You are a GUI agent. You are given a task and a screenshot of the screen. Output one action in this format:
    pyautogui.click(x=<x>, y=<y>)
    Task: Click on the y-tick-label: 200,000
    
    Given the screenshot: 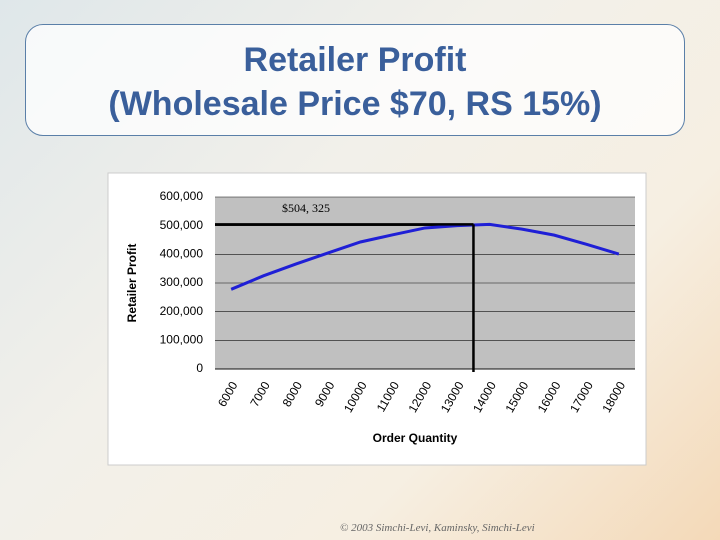 What is the action you would take?
    pyautogui.click(x=182, y=311)
    